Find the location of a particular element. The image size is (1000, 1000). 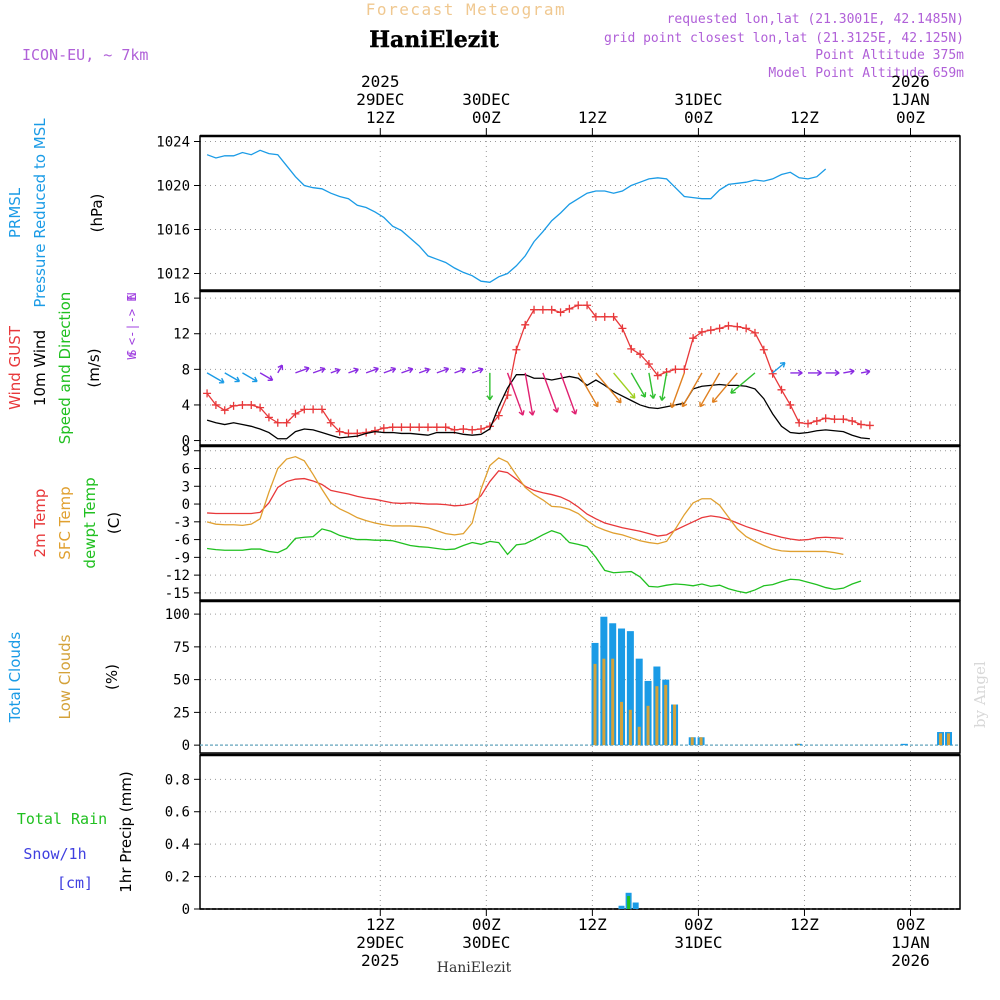

y-tick-label: -12 is located at coordinates (177, 576).